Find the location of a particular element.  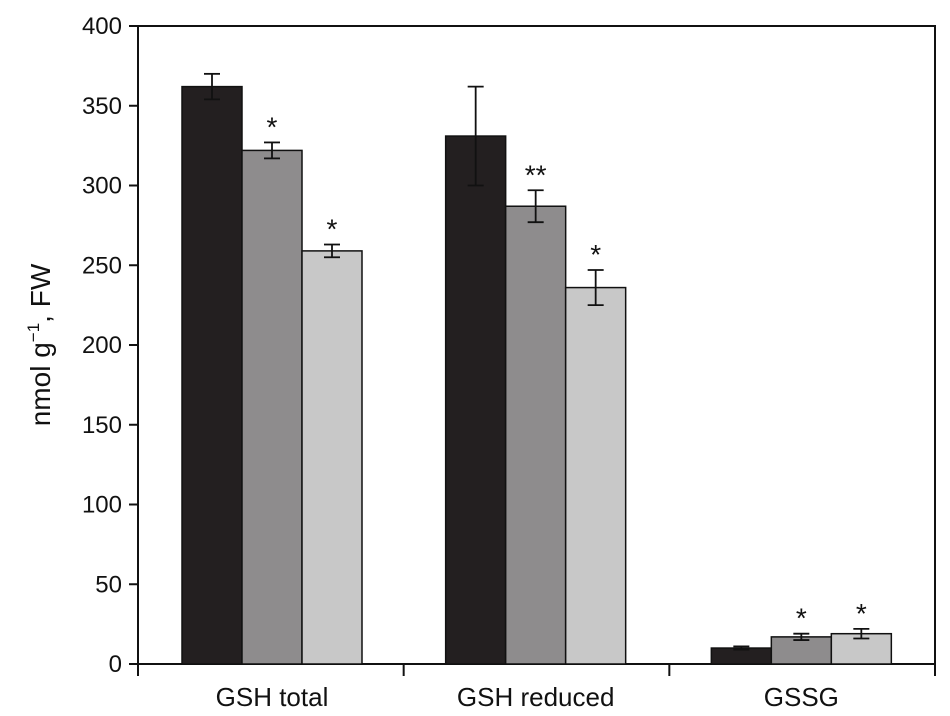

y-axis-title-superscript: −1 is located at coordinates (33, 332).